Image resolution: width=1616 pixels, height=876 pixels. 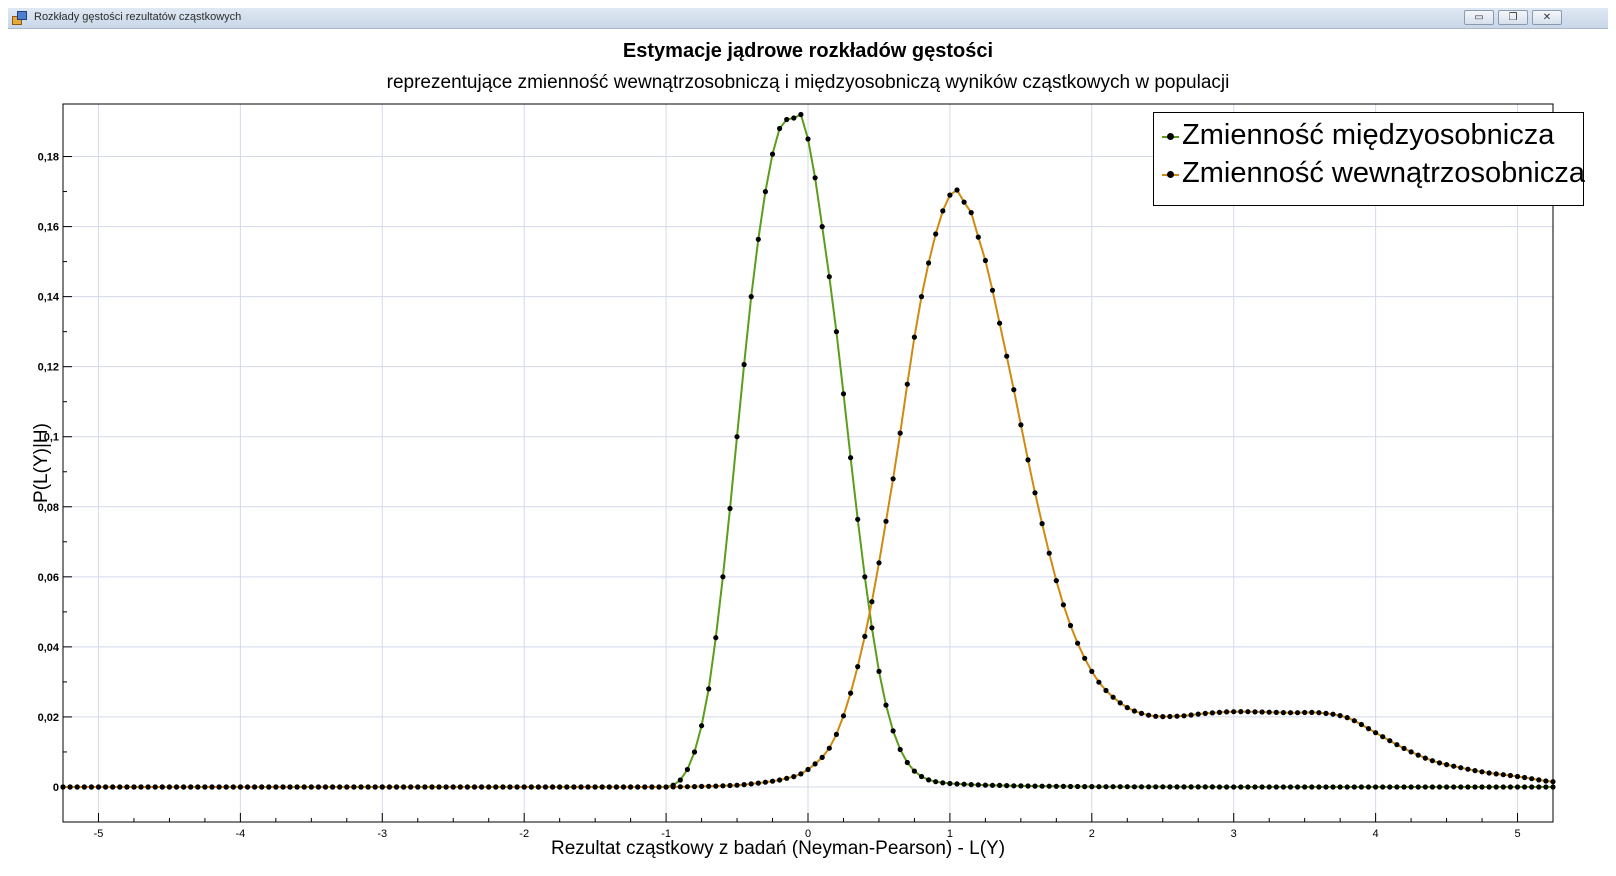 I want to click on legend-label-between: Zmienność międzyosobnicza, so click(x=1368, y=135).